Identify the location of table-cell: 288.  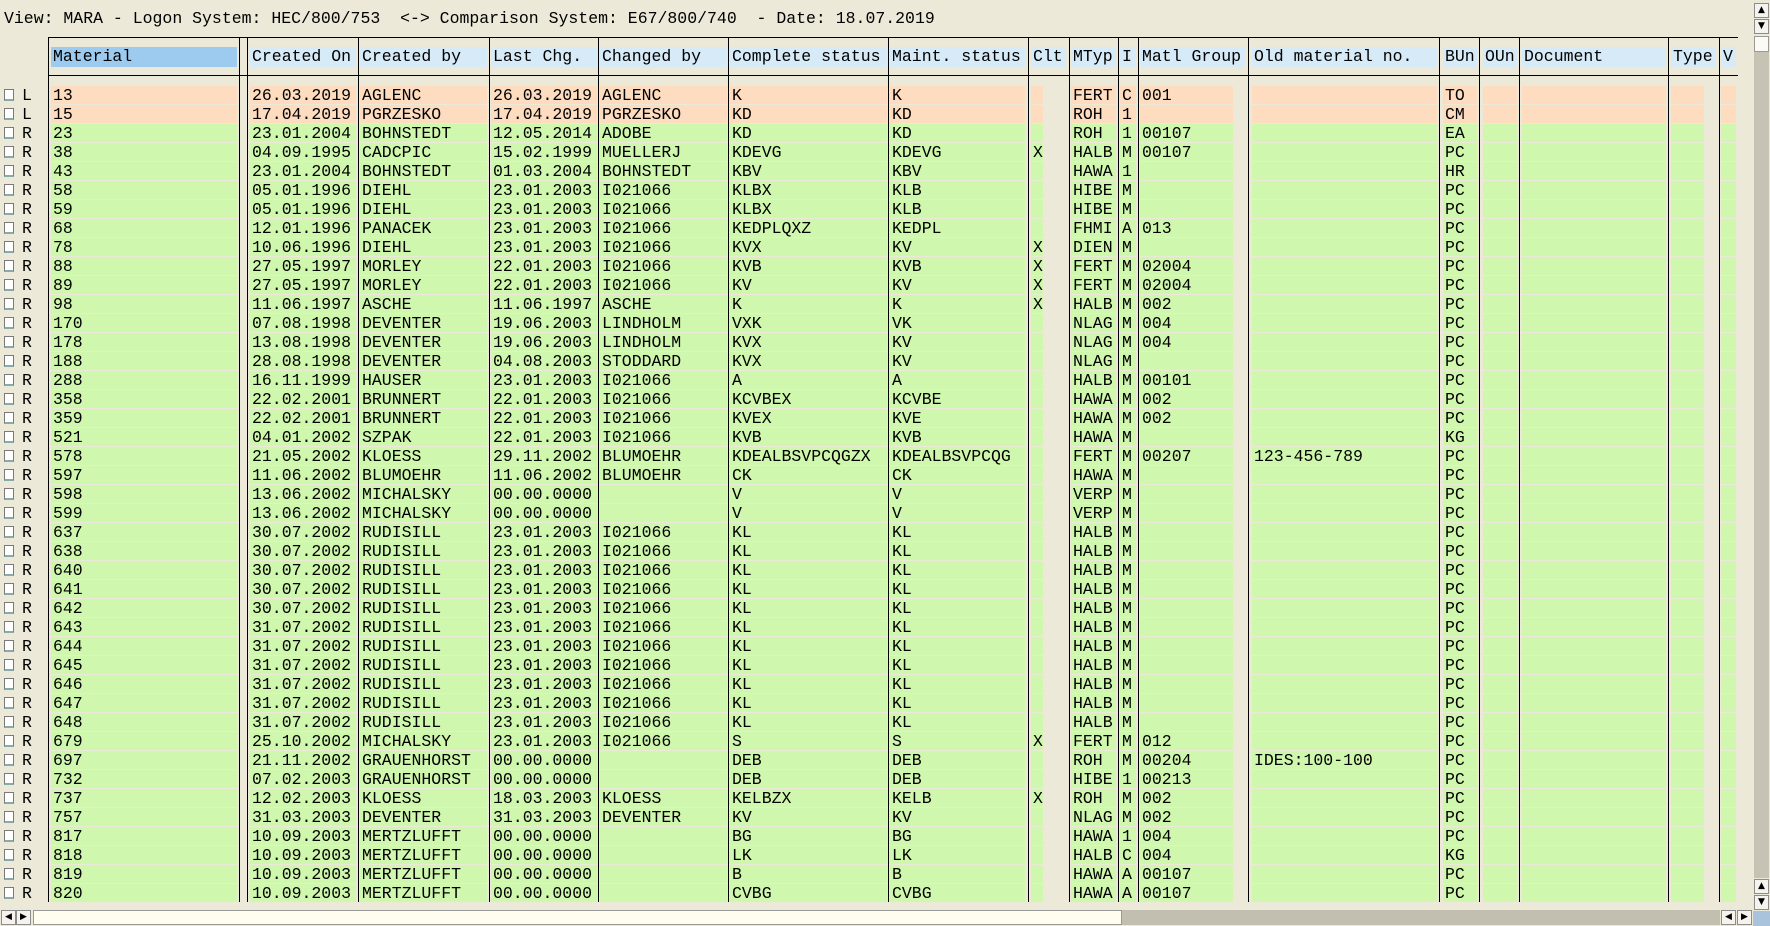
(144, 380).